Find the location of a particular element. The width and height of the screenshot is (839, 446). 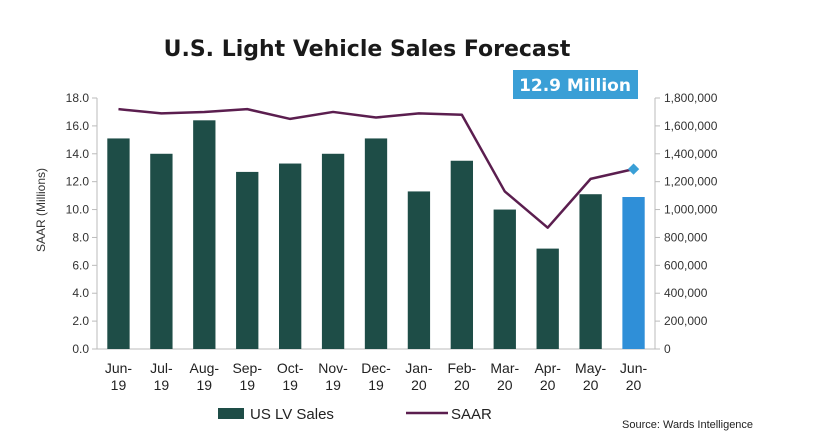

x-tick-label: May-20 is located at coordinates (590, 376).